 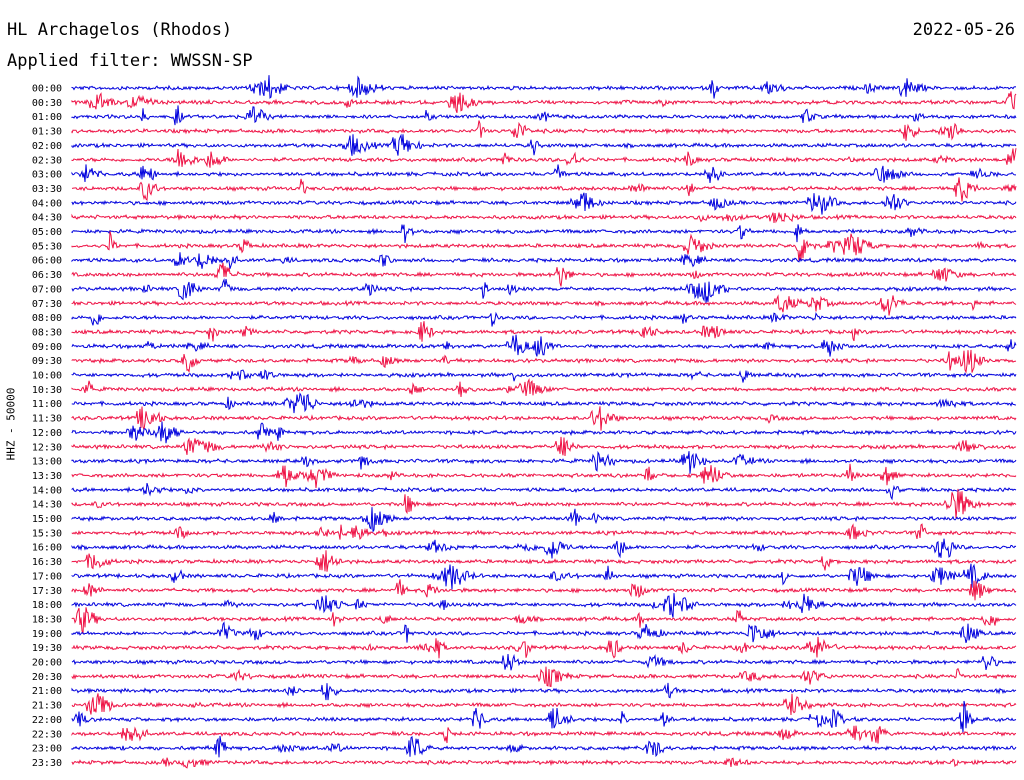 What do you see at coordinates (47, 433) in the screenshot?
I see `row-time-label: 12:00` at bounding box center [47, 433].